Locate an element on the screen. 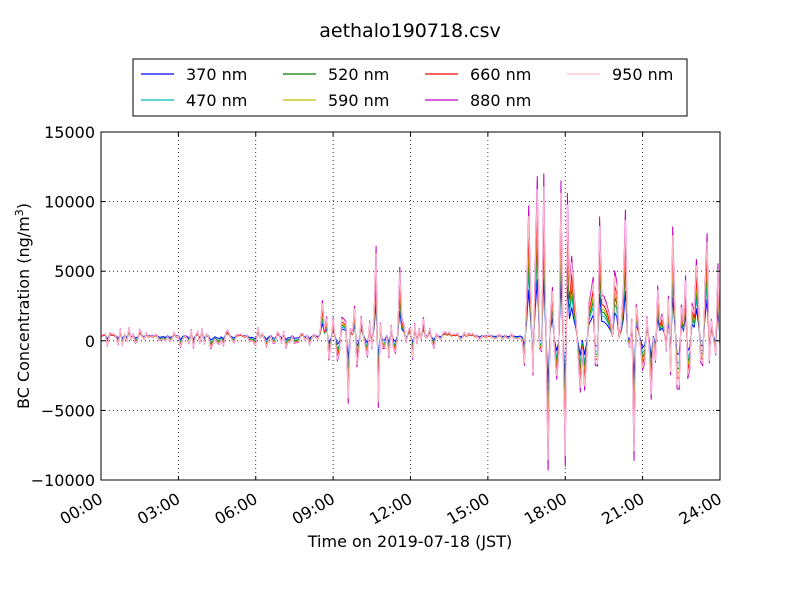 The width and height of the screenshot is (800, 600). y-axis-label-close: ) is located at coordinates (23, 206).